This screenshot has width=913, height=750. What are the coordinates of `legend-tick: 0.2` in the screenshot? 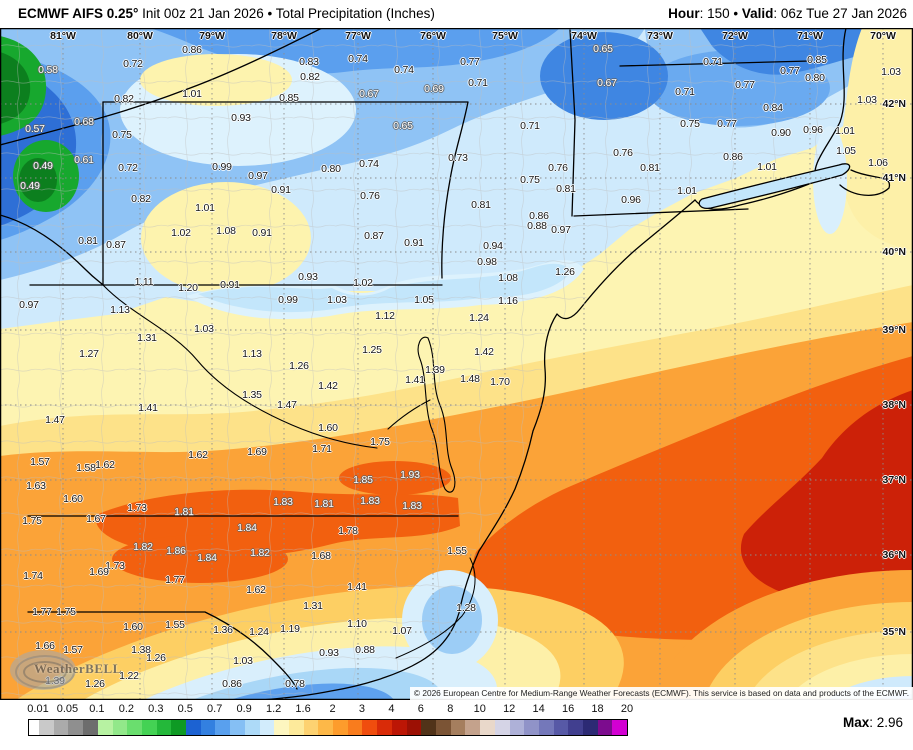 It's located at (126, 709).